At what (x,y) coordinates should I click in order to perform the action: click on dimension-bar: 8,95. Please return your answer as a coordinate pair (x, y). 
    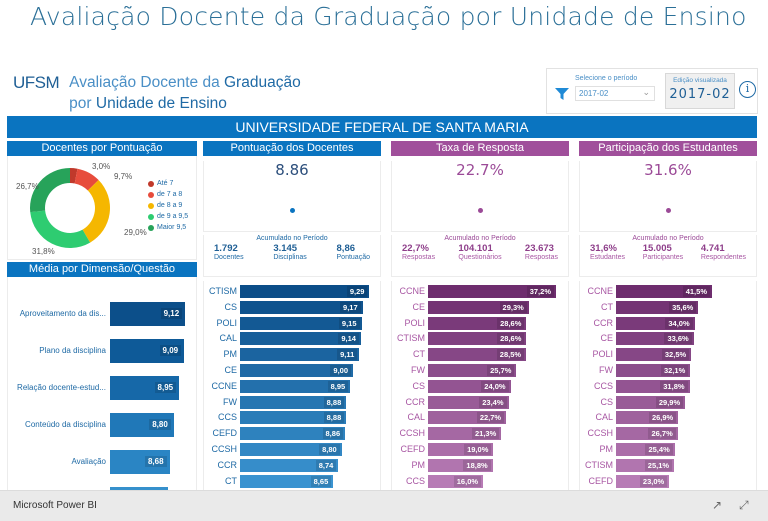
    Looking at the image, I should click on (145, 388).